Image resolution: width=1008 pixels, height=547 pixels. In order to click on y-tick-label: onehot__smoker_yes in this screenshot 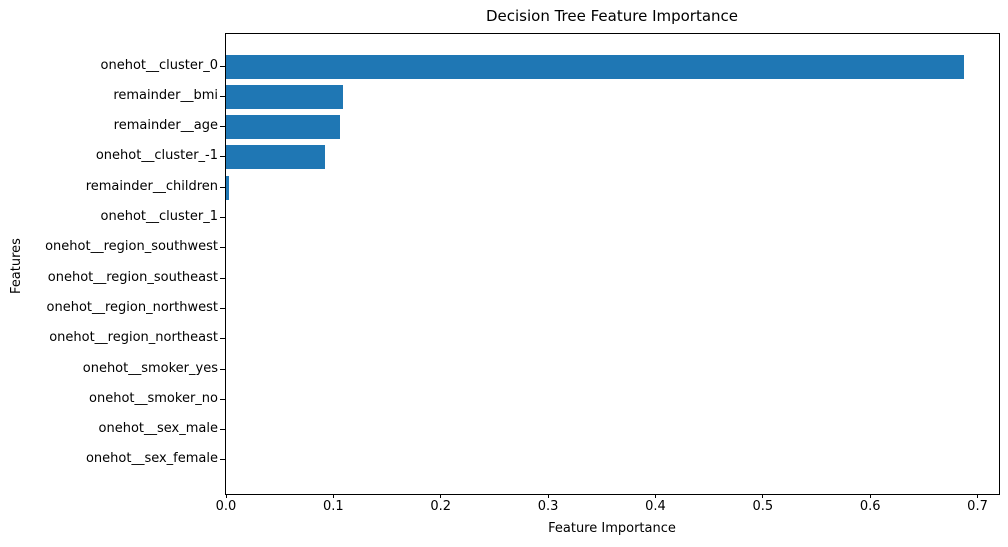, I will do `click(150, 368)`.